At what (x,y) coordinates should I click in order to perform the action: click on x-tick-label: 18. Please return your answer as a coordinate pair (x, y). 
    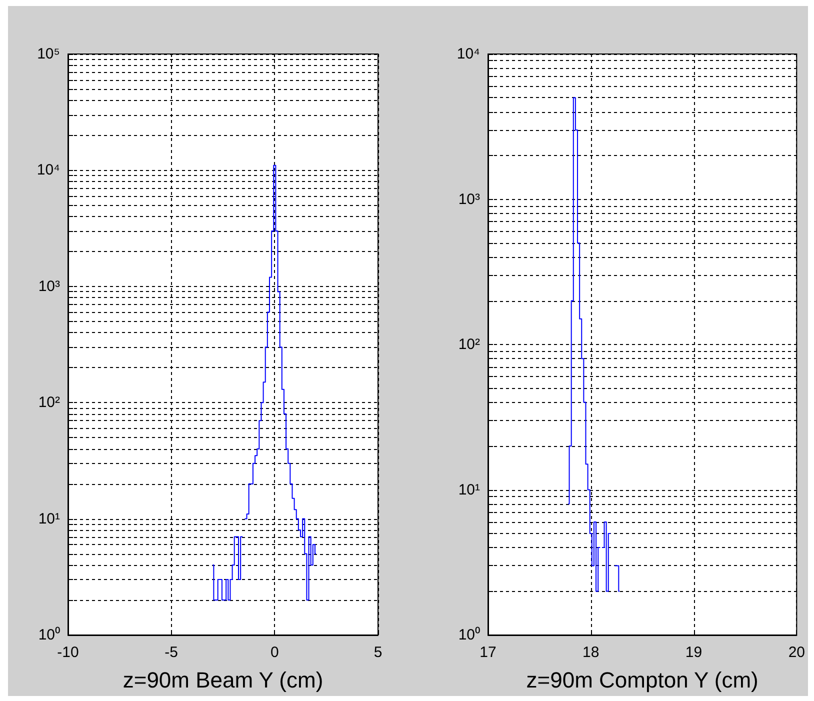
    Looking at the image, I should click on (591, 652).